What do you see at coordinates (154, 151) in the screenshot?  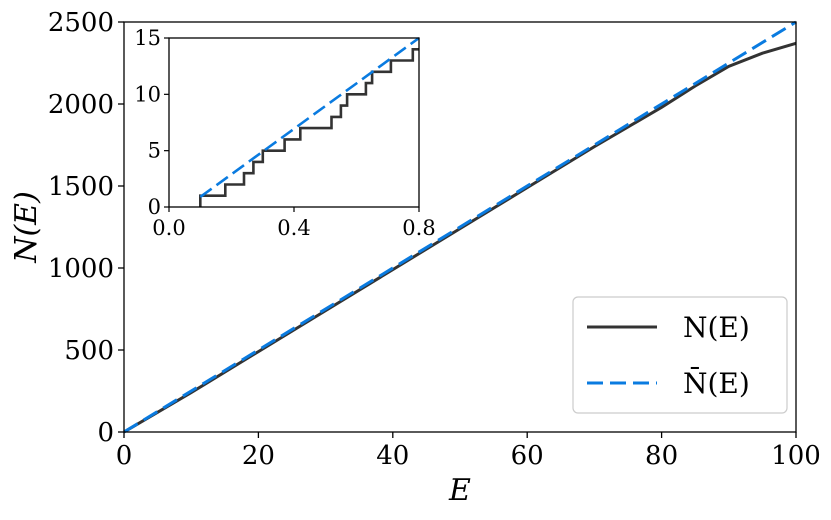 I see `inset-y-tick-label-1: 5` at bounding box center [154, 151].